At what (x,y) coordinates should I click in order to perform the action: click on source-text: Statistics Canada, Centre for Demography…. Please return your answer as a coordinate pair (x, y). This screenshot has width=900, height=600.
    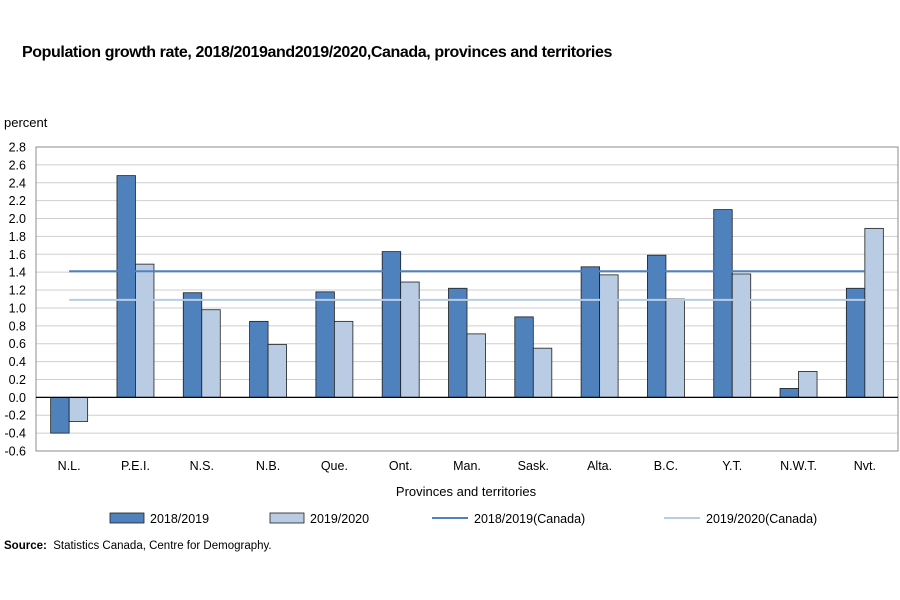
    Looking at the image, I should click on (162, 546).